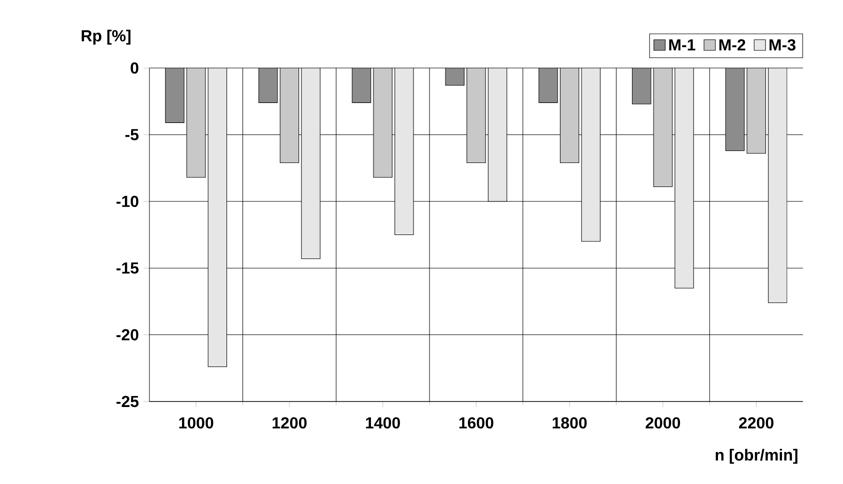  I want to click on y-tick-label: 0, so click(134, 68).